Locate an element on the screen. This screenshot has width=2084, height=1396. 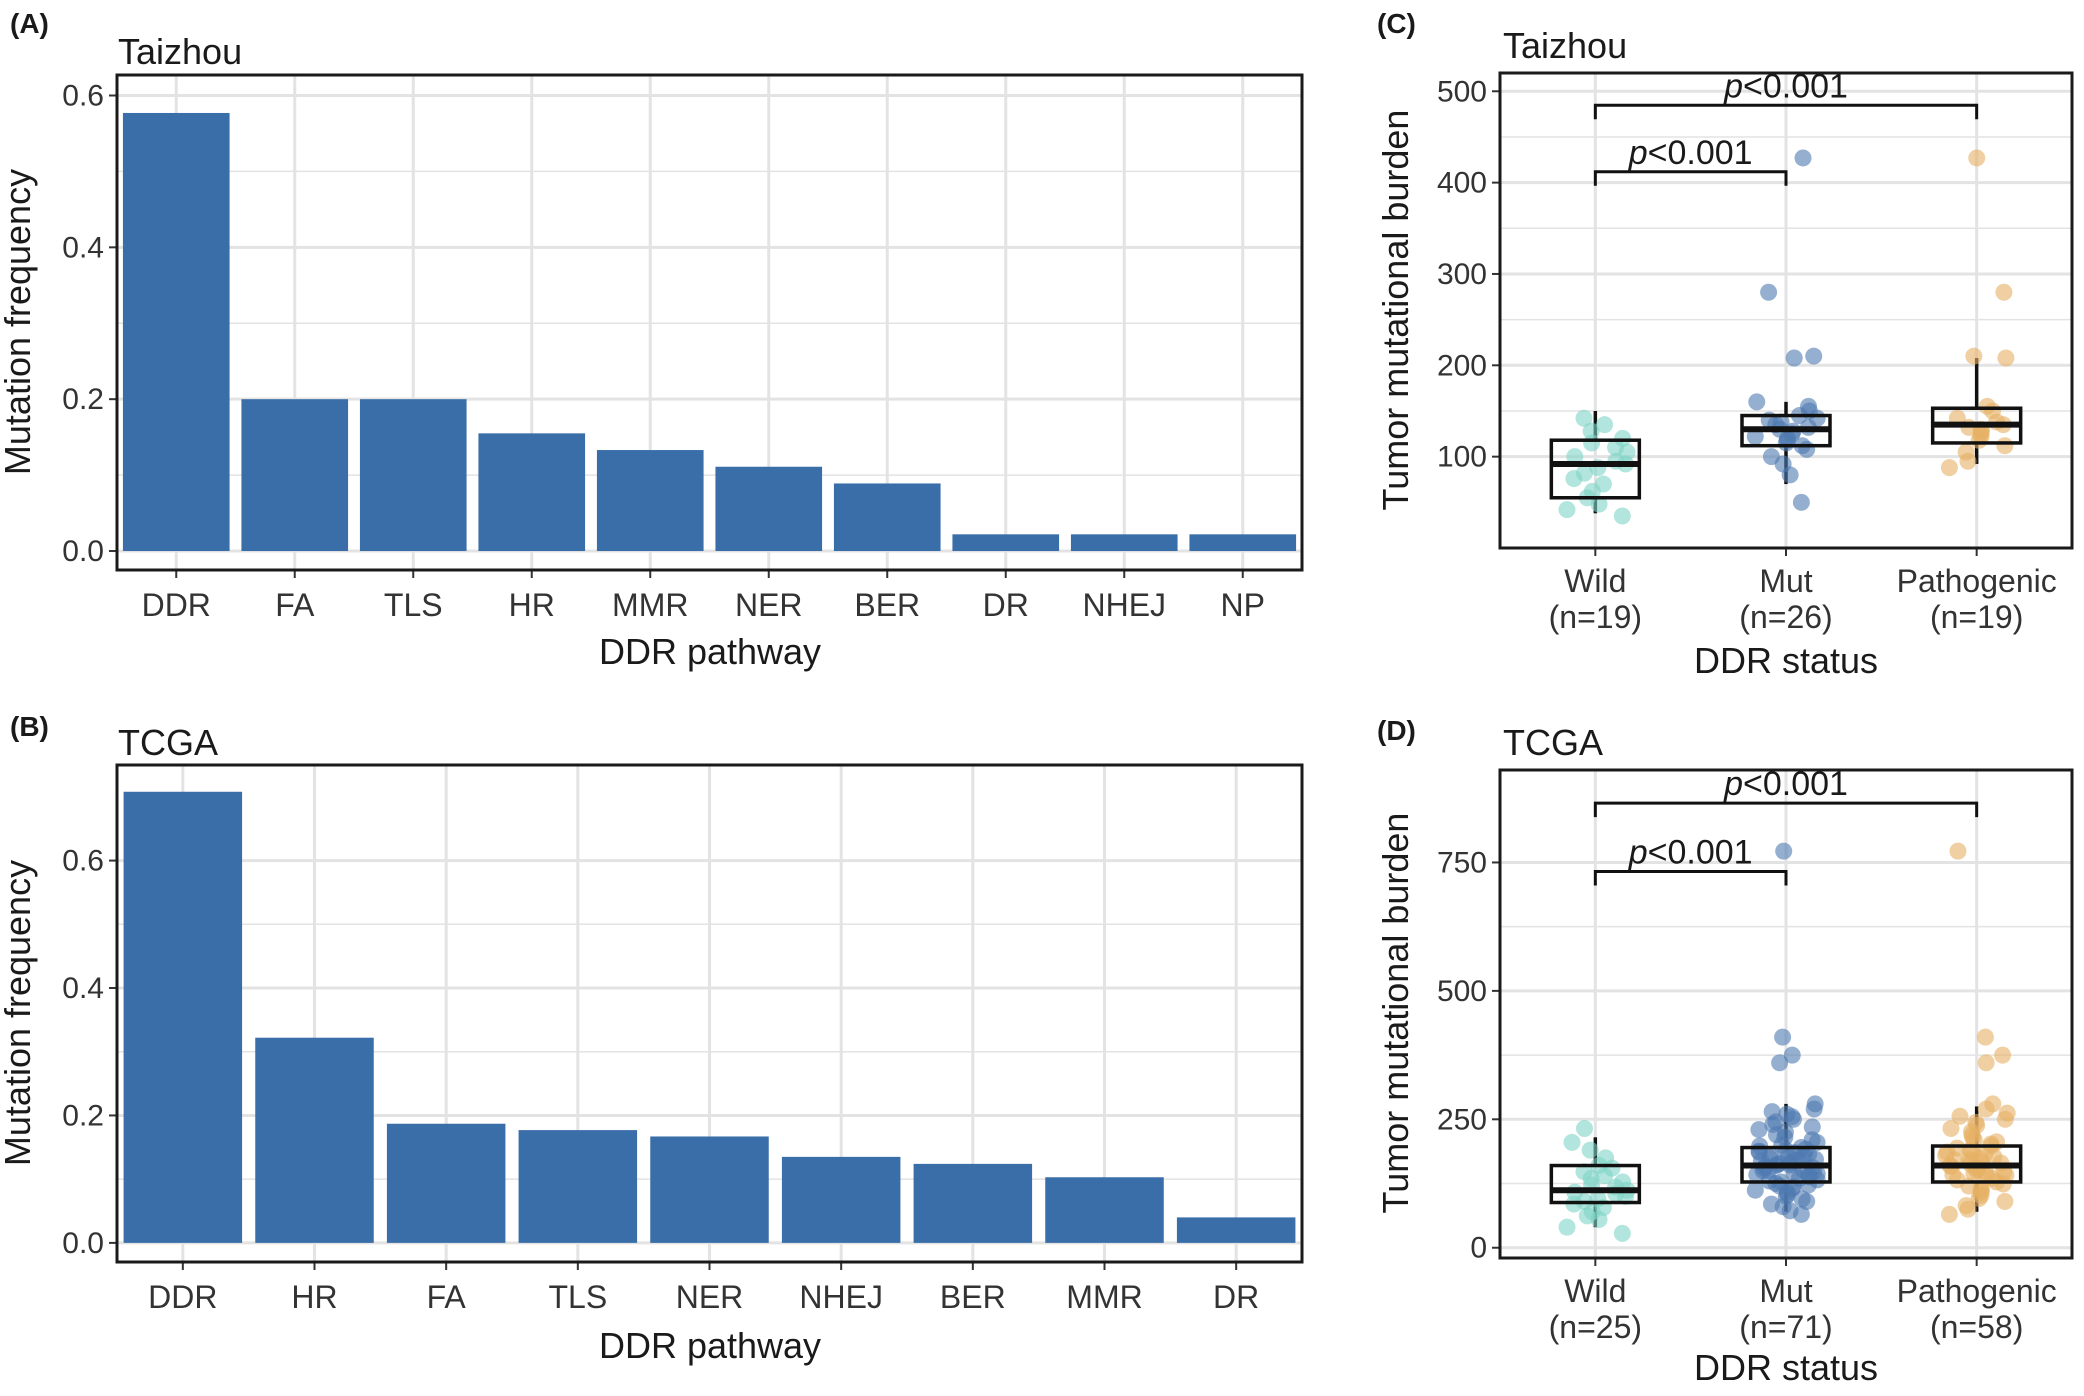
bar-mmr is located at coordinates (1104, 1210).